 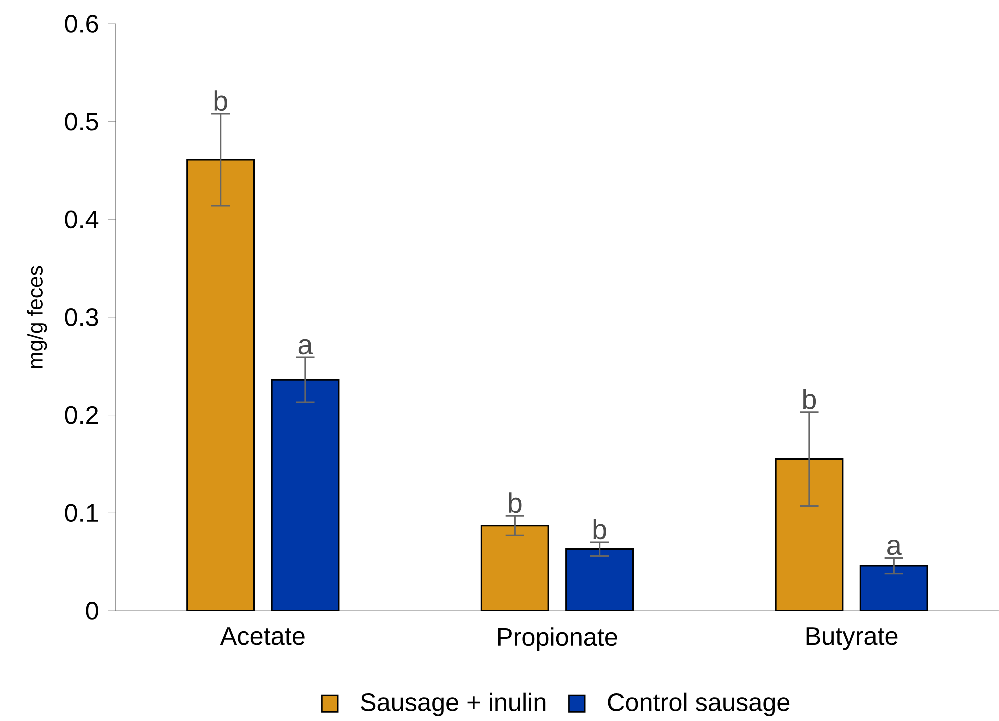 I want to click on y-tick-label: 0.1, so click(x=81, y=513).